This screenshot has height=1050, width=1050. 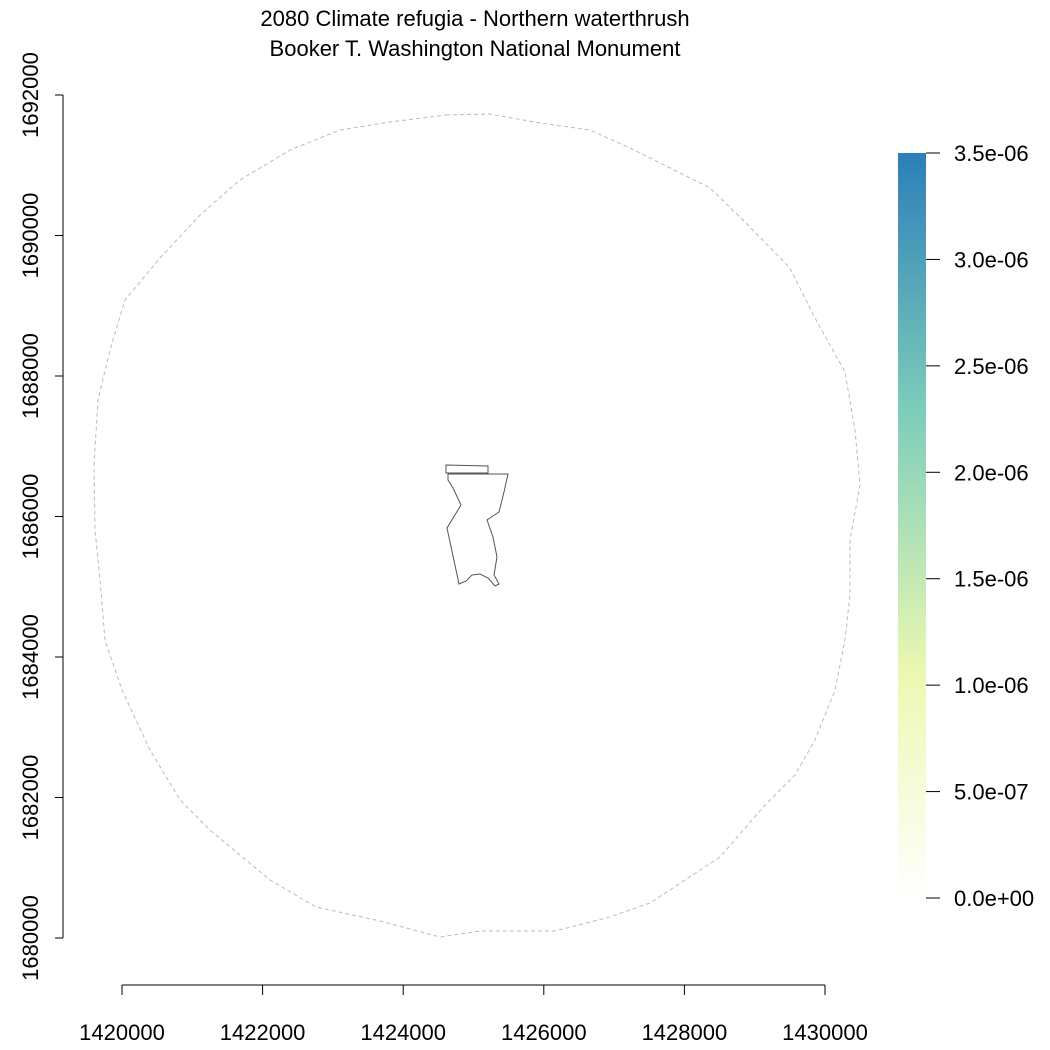 What do you see at coordinates (991, 472) in the screenshot?
I see `legend-tick-label: 2.0e-06` at bounding box center [991, 472].